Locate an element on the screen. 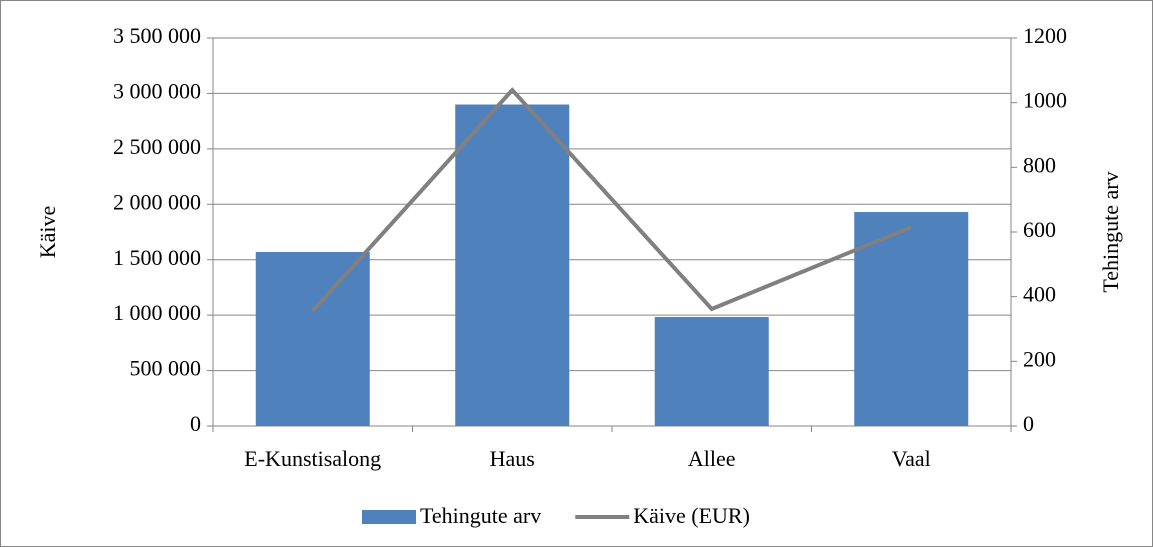 The height and width of the screenshot is (547, 1153). y-tick-label: 500 000 is located at coordinates (166, 368).